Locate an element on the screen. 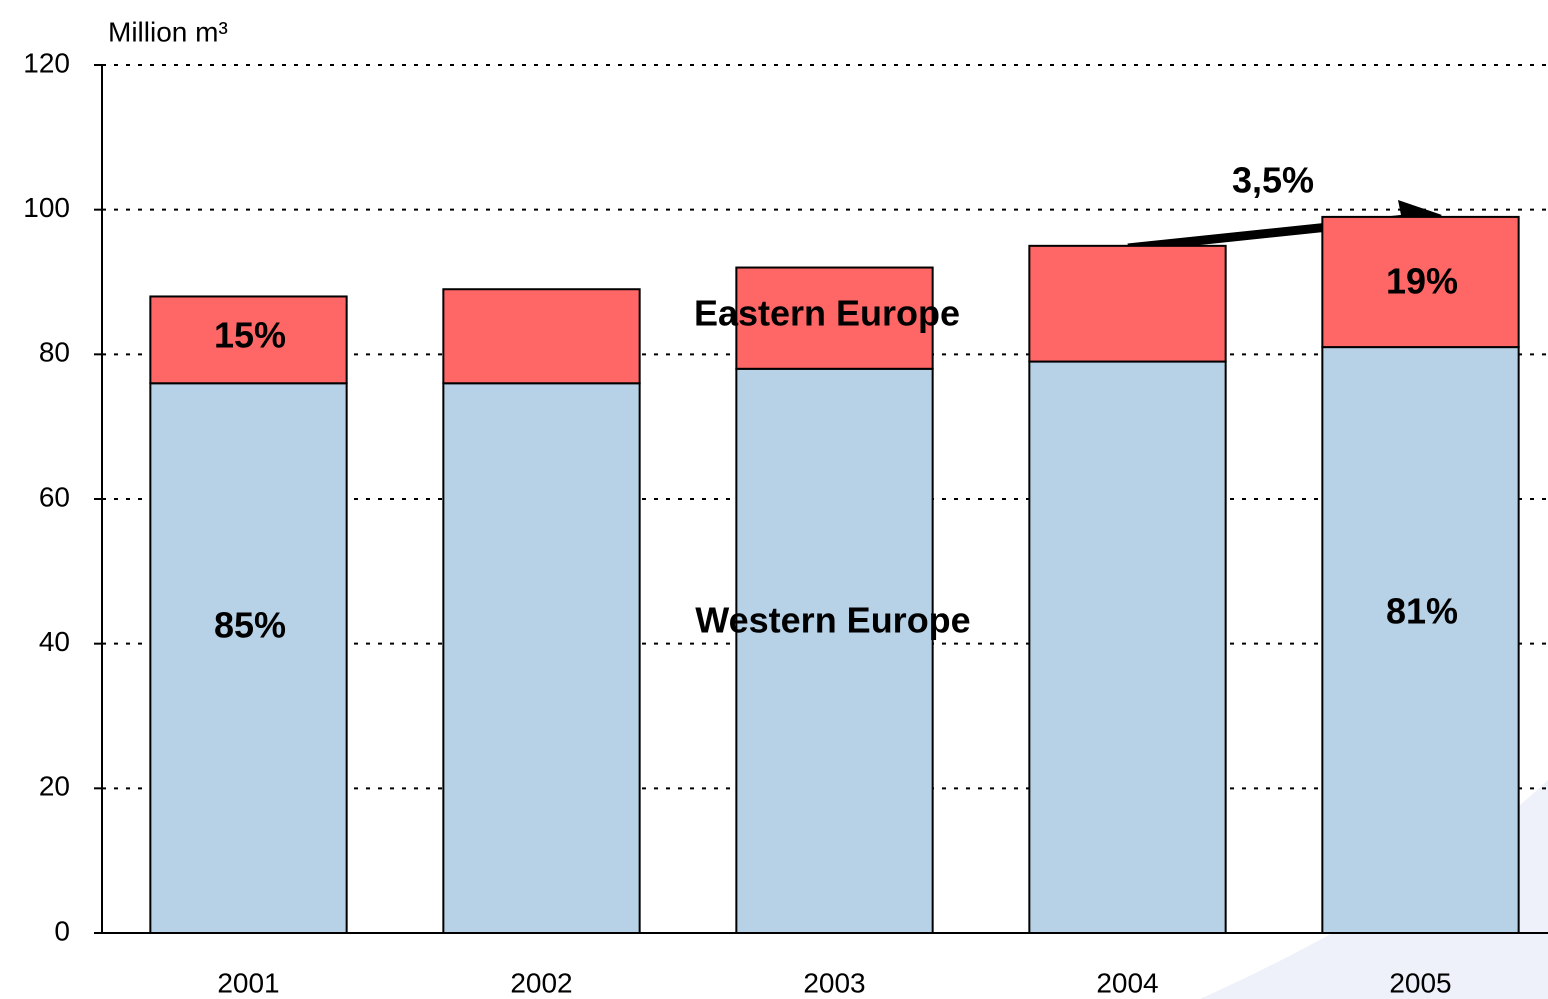  y-tick-label: 60 is located at coordinates (54, 496).